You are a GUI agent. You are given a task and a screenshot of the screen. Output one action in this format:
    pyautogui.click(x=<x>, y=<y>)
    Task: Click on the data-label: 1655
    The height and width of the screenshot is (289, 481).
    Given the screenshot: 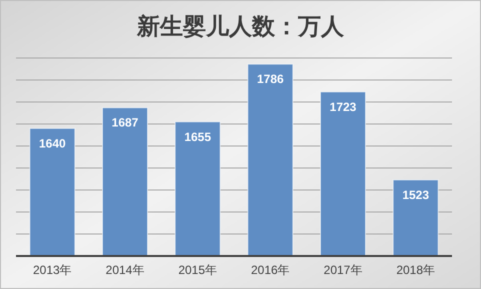 What is the action you would take?
    pyautogui.click(x=198, y=137)
    